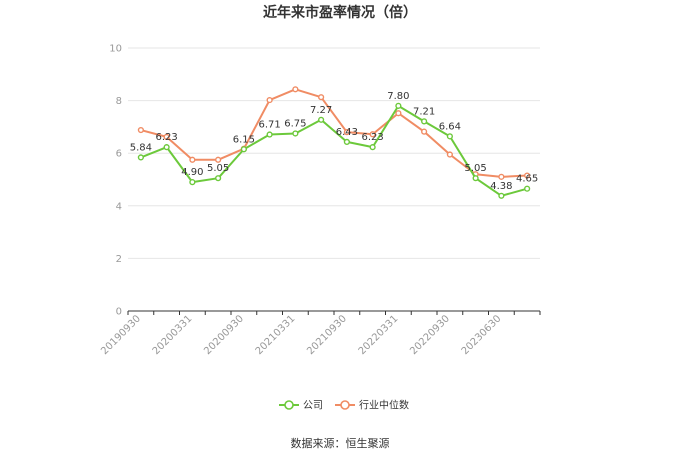 Image resolution: width=680 pixels, height=460 pixels. What do you see at coordinates (301, 406) in the screenshot?
I see `legend-item-company: 公司` at bounding box center [301, 406].